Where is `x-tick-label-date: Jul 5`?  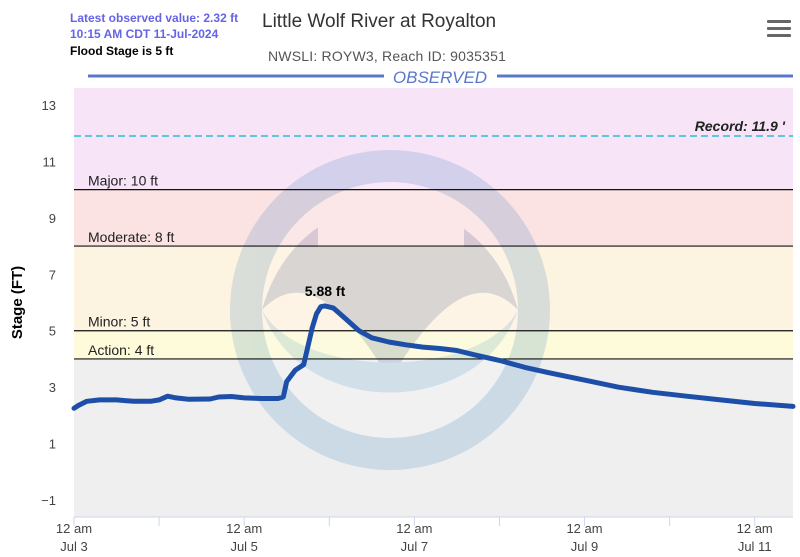 x-tick-label-date: Jul 5 is located at coordinates (243, 546).